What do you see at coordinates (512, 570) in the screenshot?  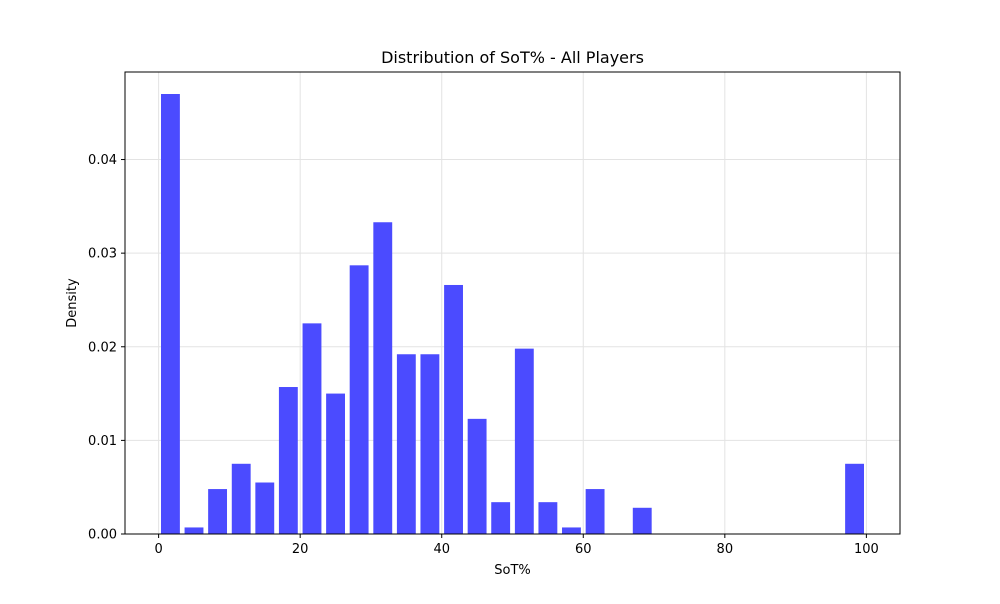 I see `x-axis-label: SoT%` at bounding box center [512, 570].